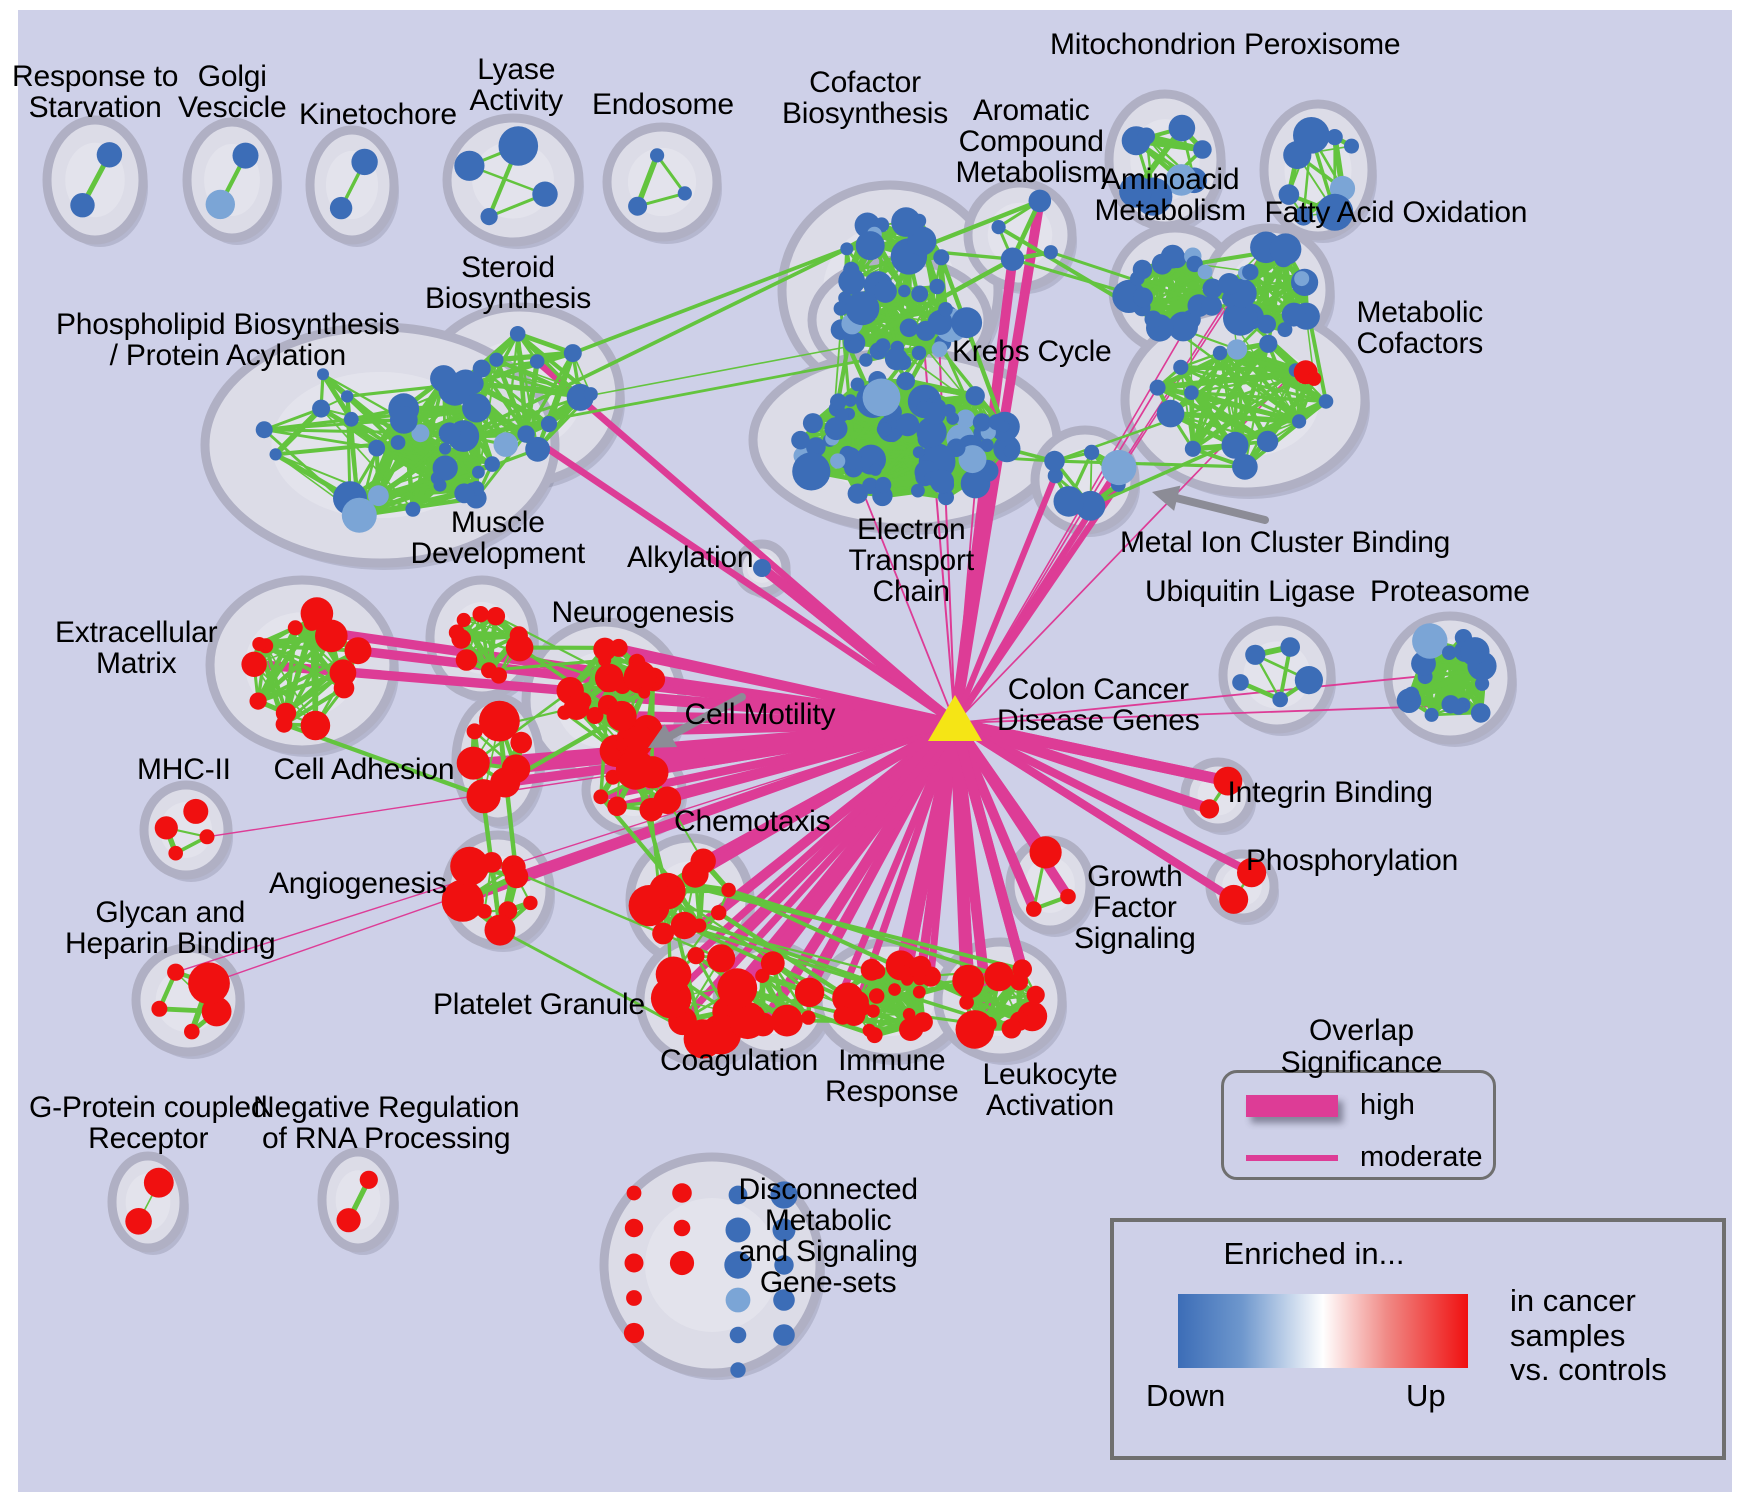 The height and width of the screenshot is (1507, 1750). I want to click on thick-edge-swatch, so click(1292, 1105).